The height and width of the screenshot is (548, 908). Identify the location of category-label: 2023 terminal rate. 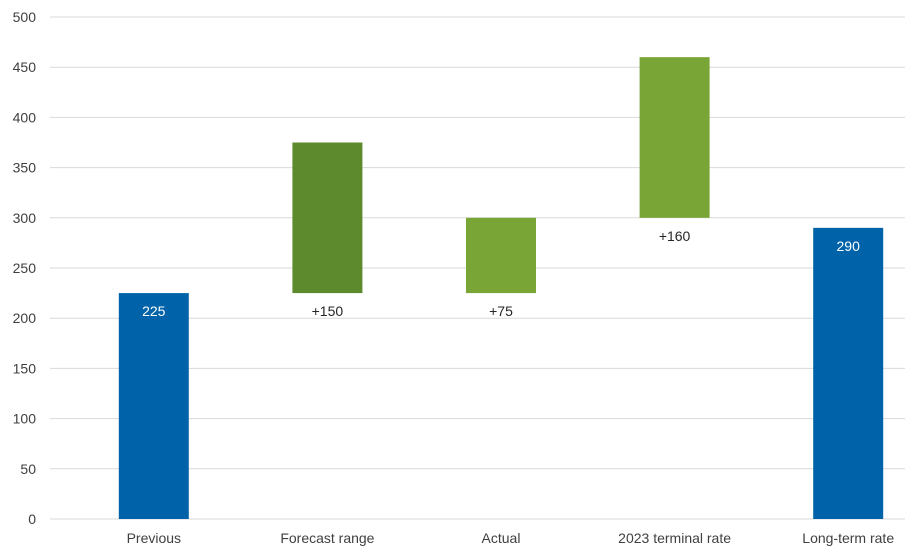
(674, 538).